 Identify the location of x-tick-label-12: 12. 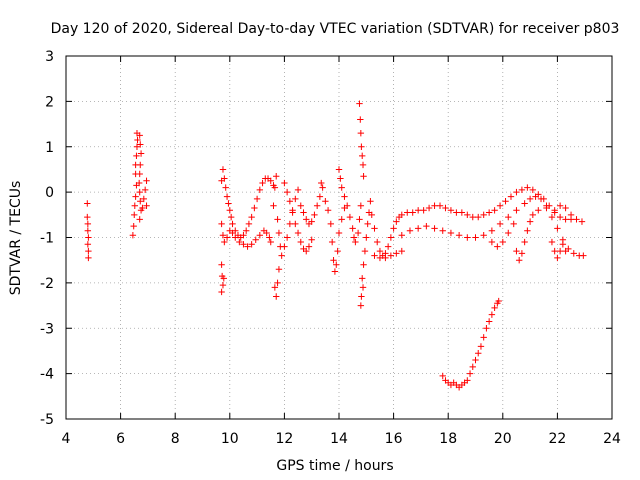
(284, 439).